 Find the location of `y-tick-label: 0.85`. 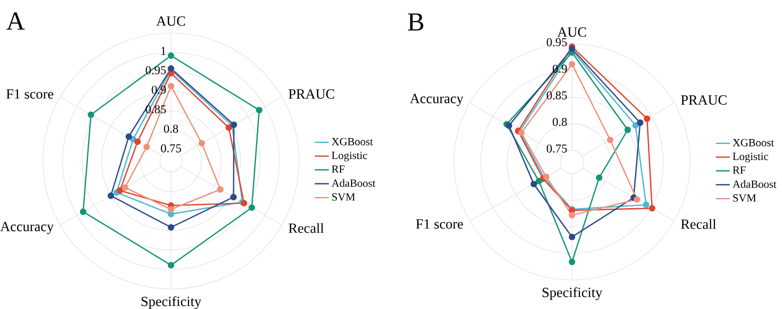

y-tick-label: 0.85 is located at coordinates (556, 95).